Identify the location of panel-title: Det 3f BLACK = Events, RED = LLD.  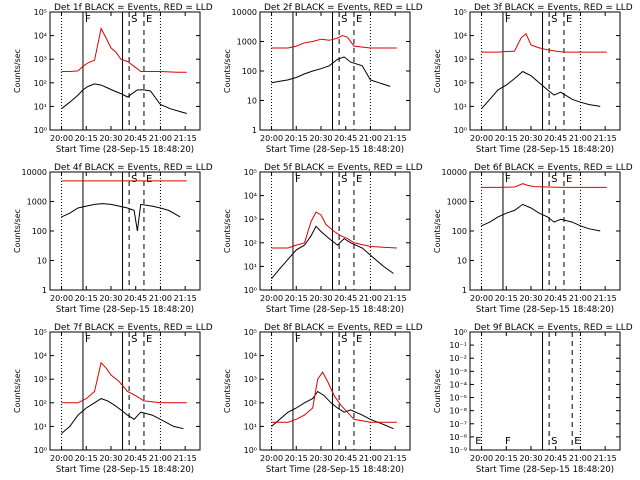
(553, 8).